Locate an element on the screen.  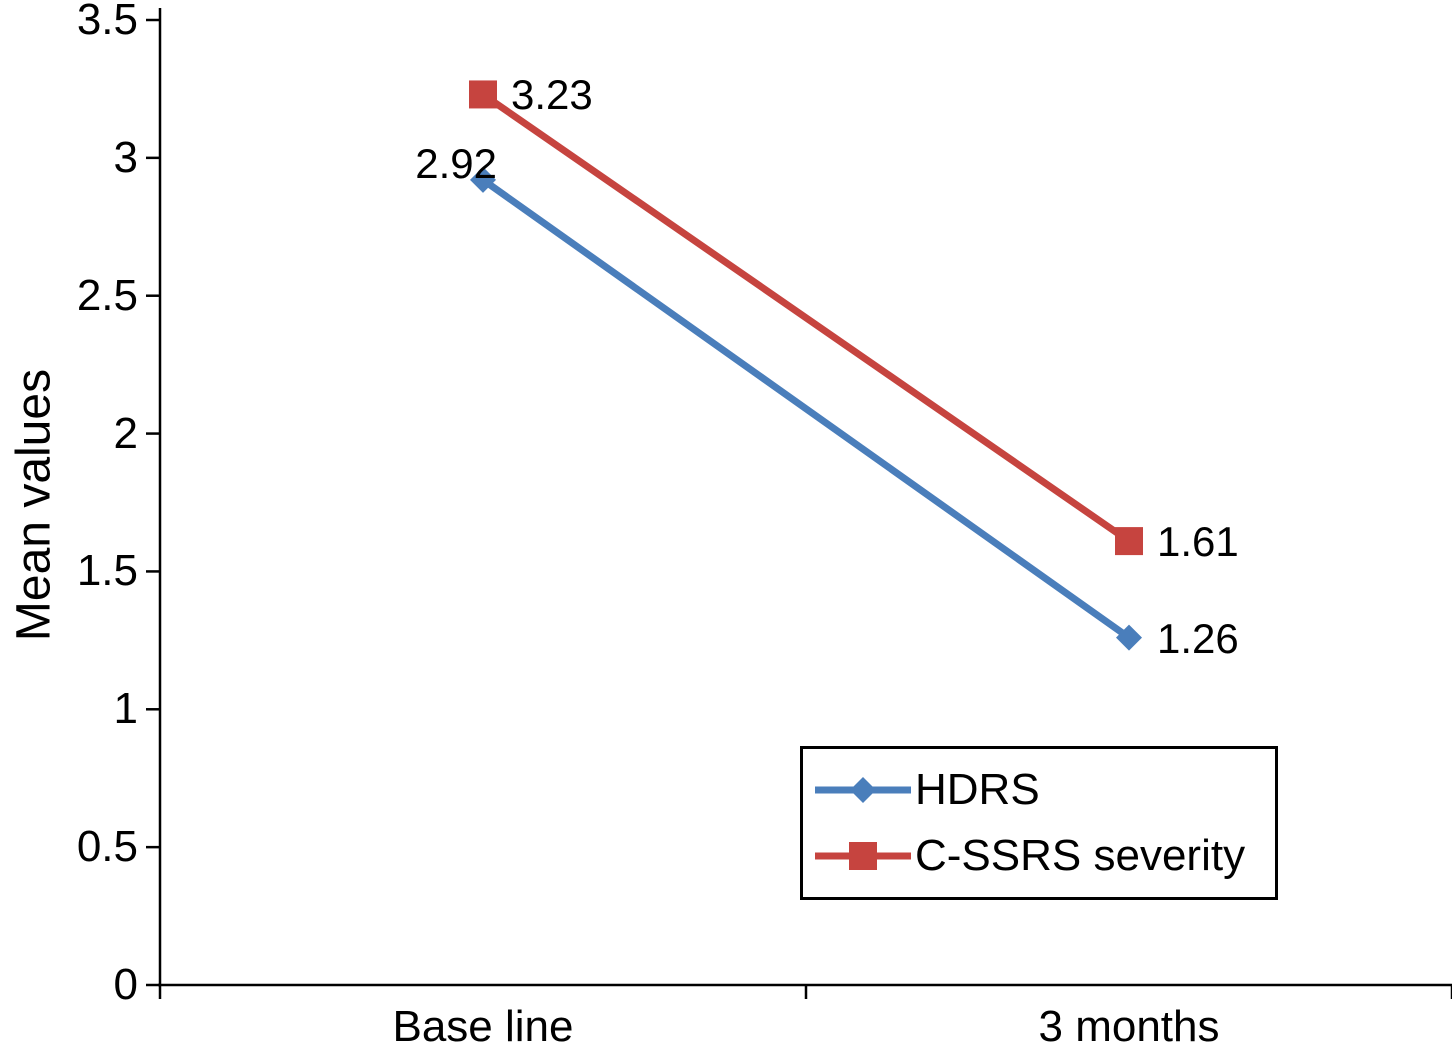
data-label: 1.61 is located at coordinates (1198, 542).